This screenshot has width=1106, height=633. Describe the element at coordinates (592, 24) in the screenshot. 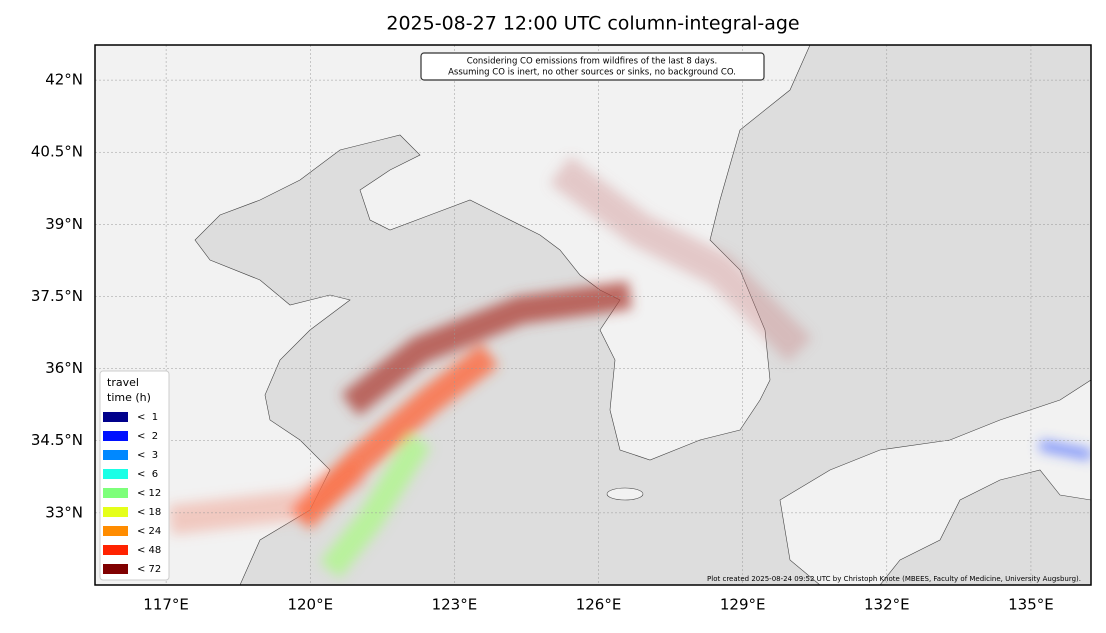

I see `map-title: 2025-08-27 12:00 UTC column-integral-age` at that location.